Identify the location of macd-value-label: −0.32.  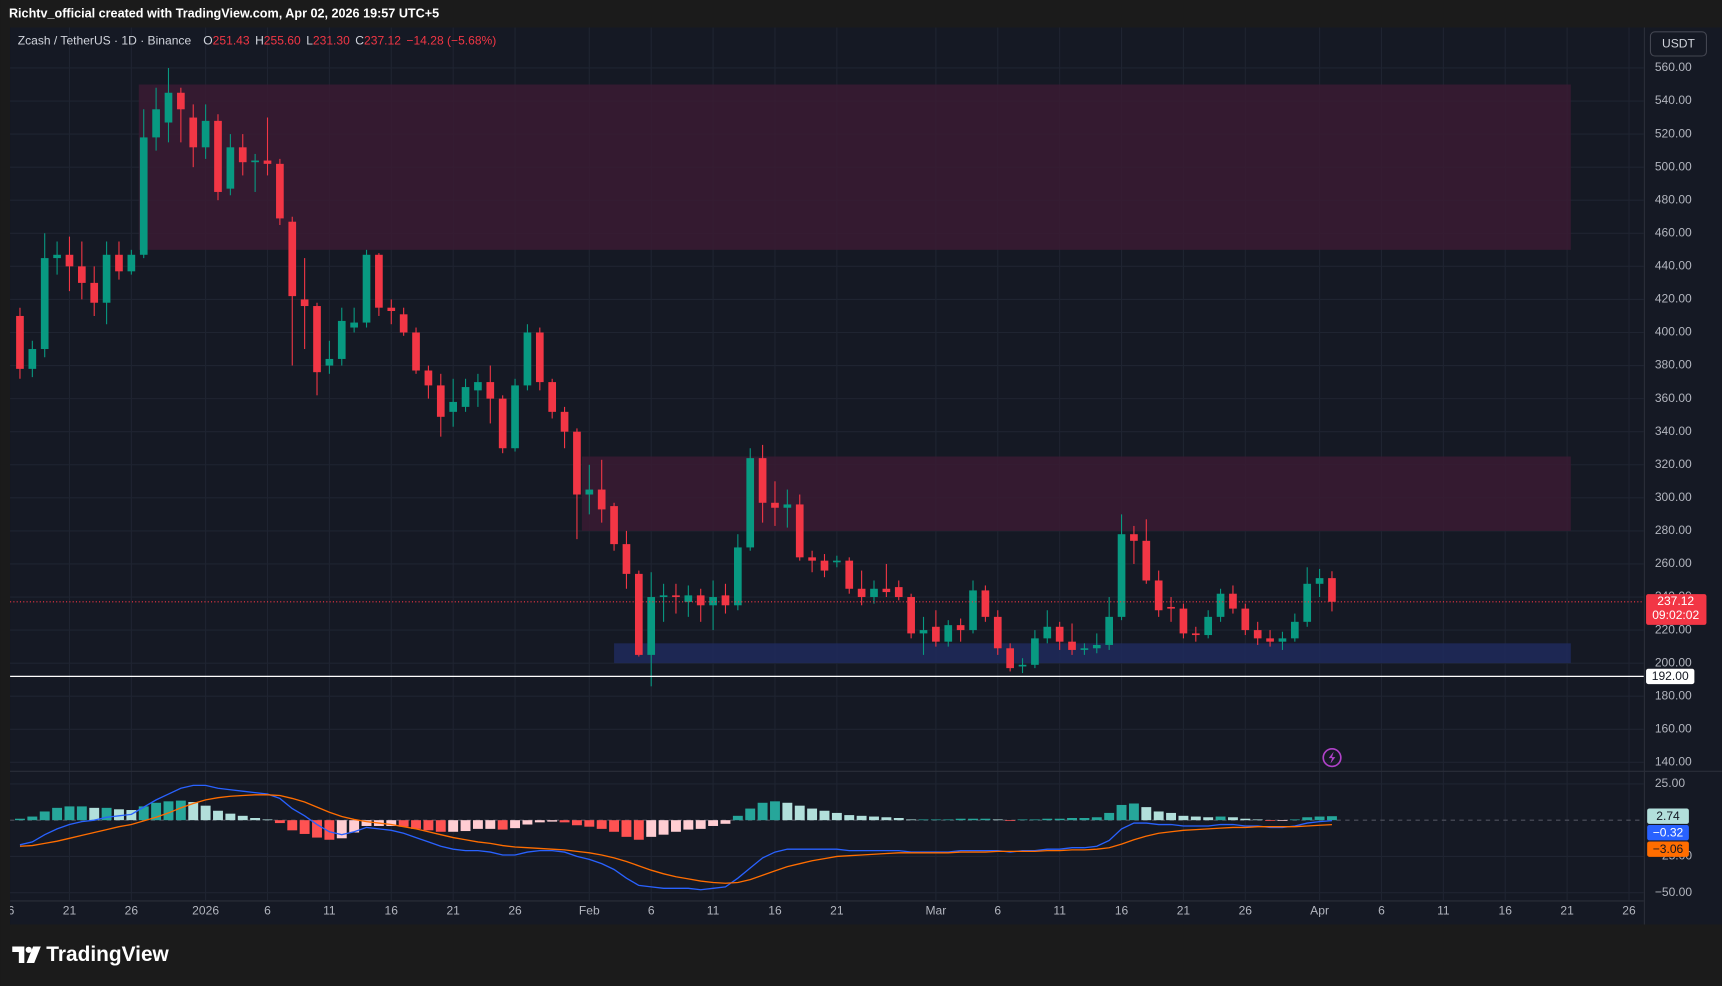
(1668, 832).